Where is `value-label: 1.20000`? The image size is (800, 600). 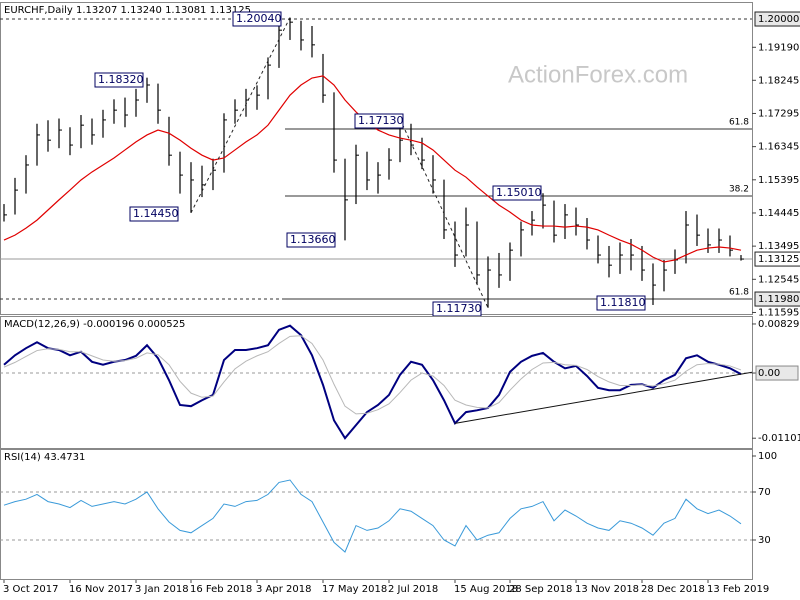 value-label: 1.20000 is located at coordinates (778, 19).